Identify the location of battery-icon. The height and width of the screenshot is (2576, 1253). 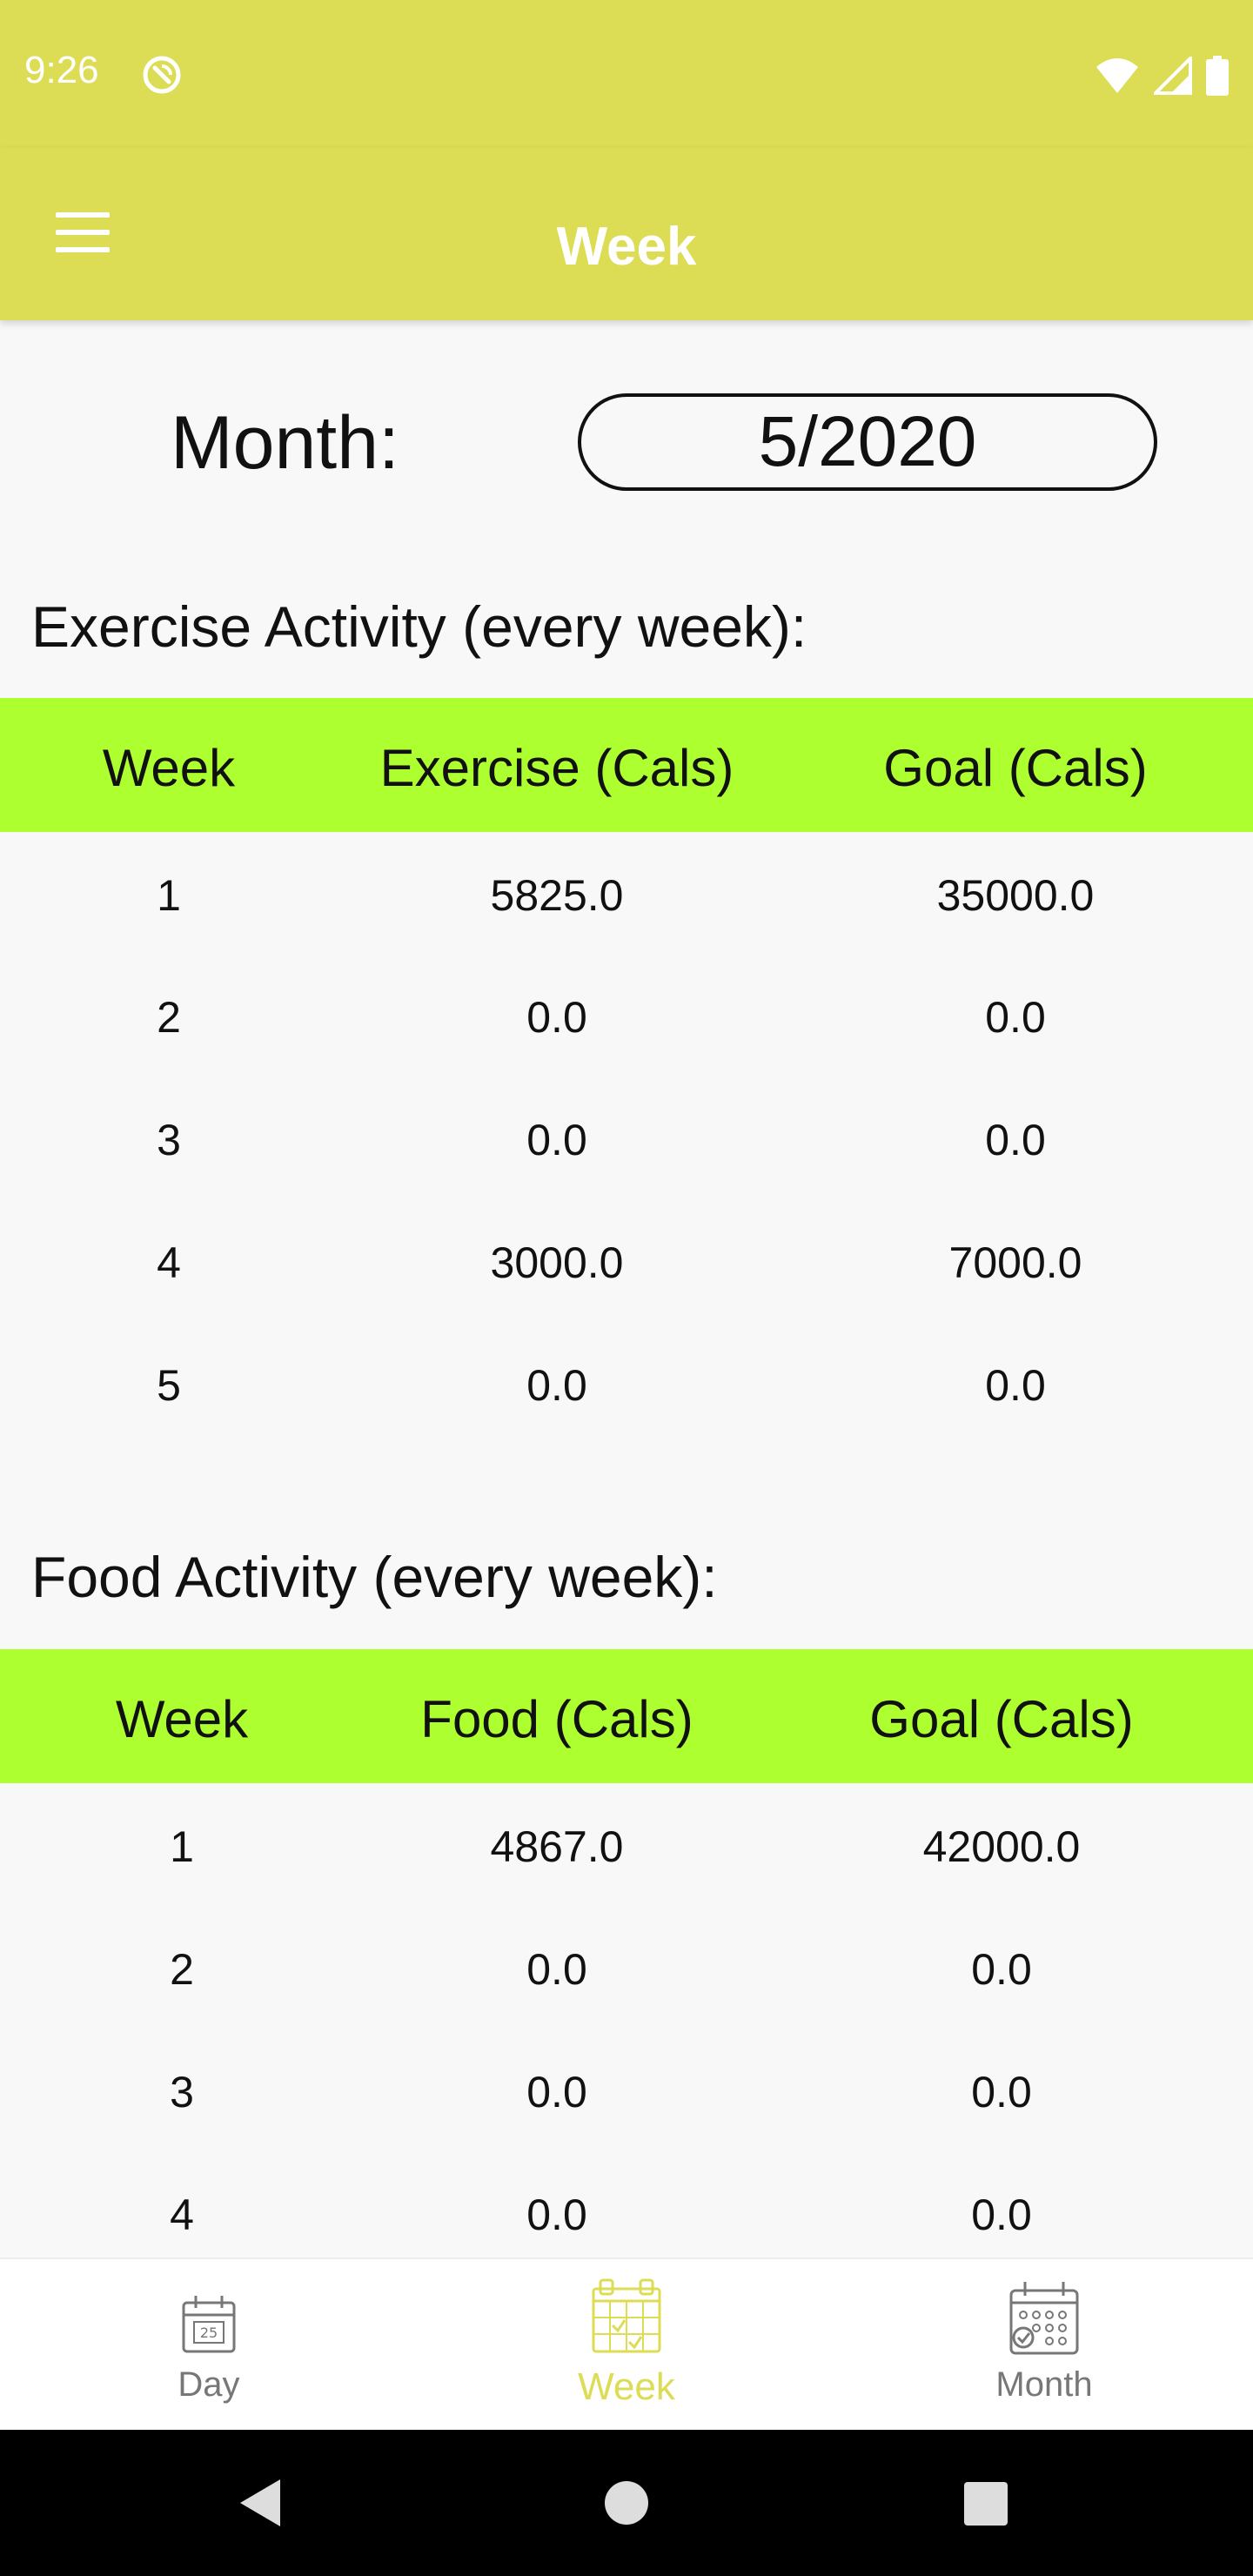
(1217, 76).